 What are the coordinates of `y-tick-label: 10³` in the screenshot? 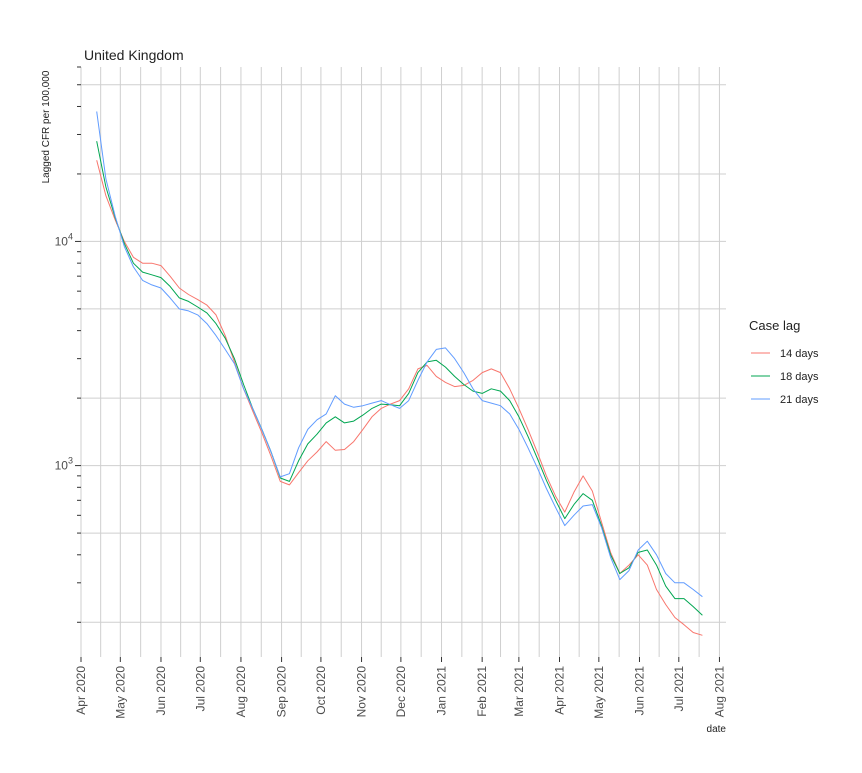 It's located at (64, 464).